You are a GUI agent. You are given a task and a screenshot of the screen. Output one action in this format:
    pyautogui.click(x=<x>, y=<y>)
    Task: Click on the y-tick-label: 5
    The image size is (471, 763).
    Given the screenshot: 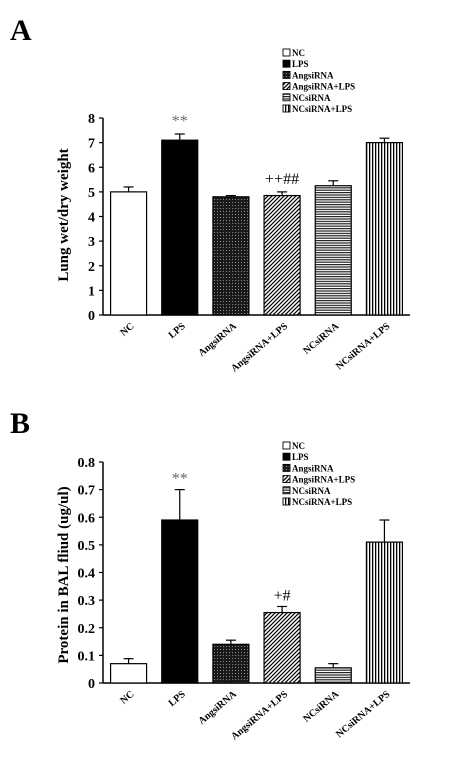 What is the action you would take?
    pyautogui.click(x=91, y=193)
    